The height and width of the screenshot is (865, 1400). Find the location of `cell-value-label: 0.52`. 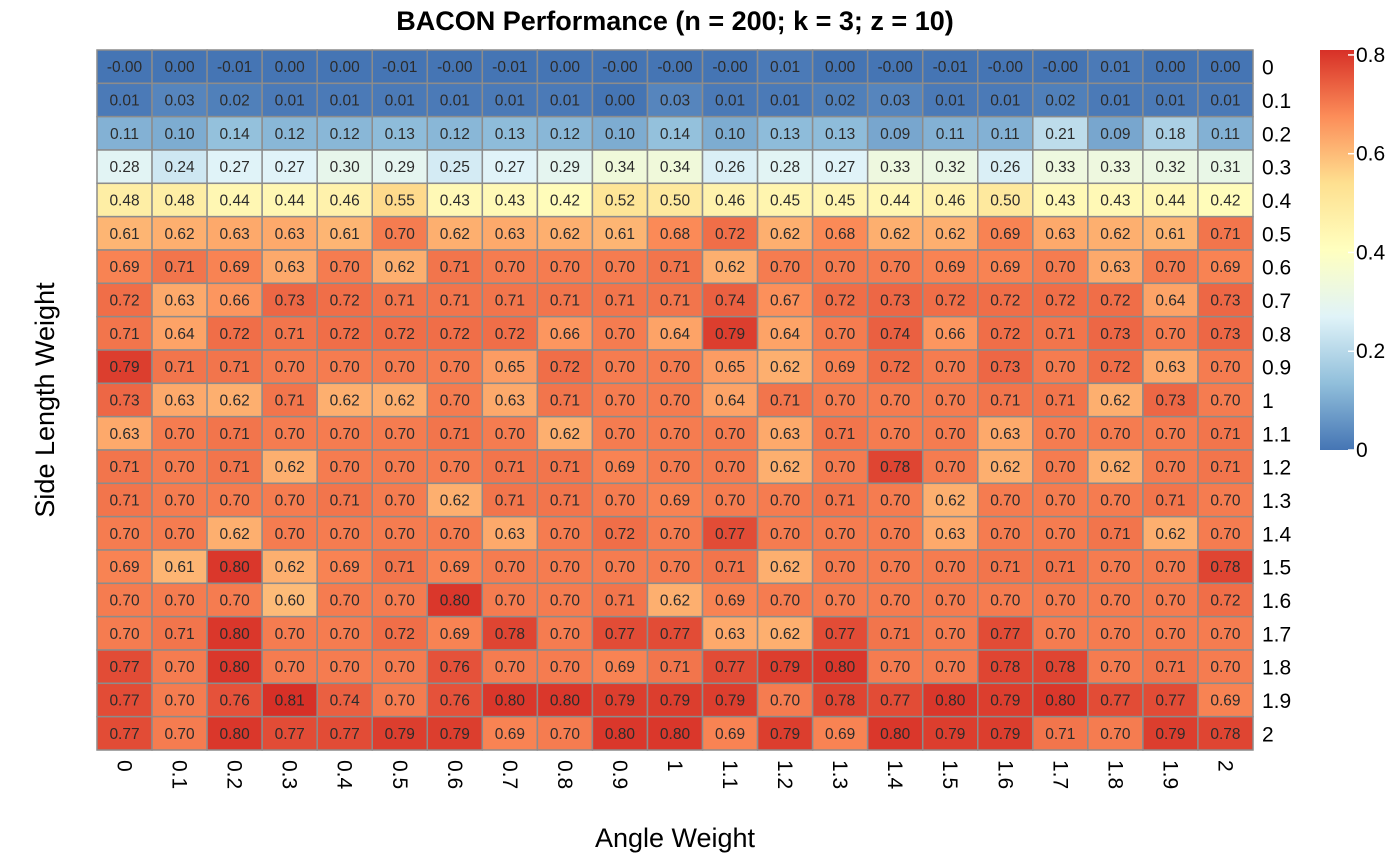

cell-value-label: 0.52 is located at coordinates (620, 201).